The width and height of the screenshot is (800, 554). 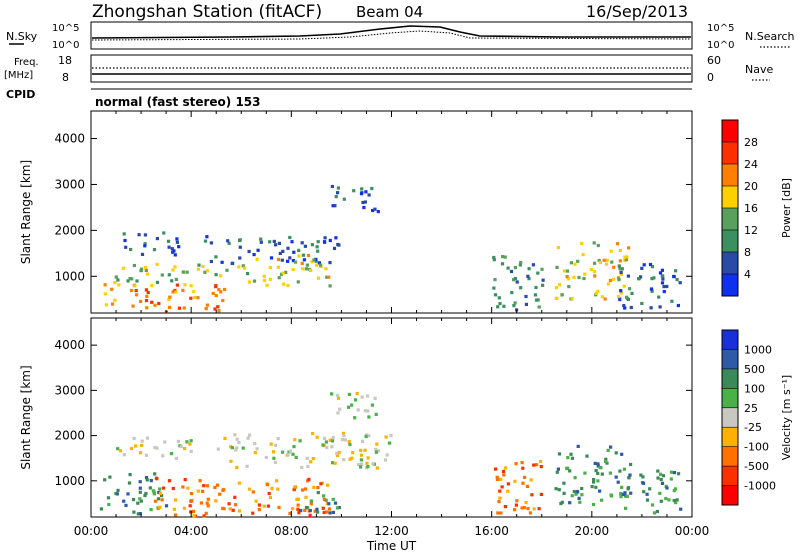 I want to click on colorbar-frame, so click(x=730, y=417).